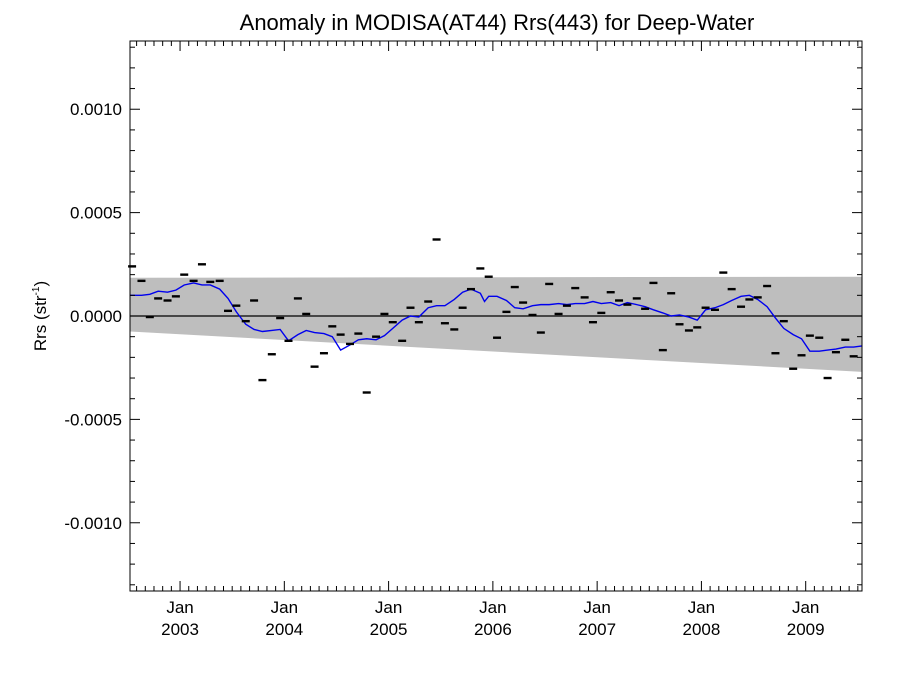 This screenshot has width=900, height=675. Describe the element at coordinates (36, 290) in the screenshot. I see `y-axis-label-superscript: -1` at that location.